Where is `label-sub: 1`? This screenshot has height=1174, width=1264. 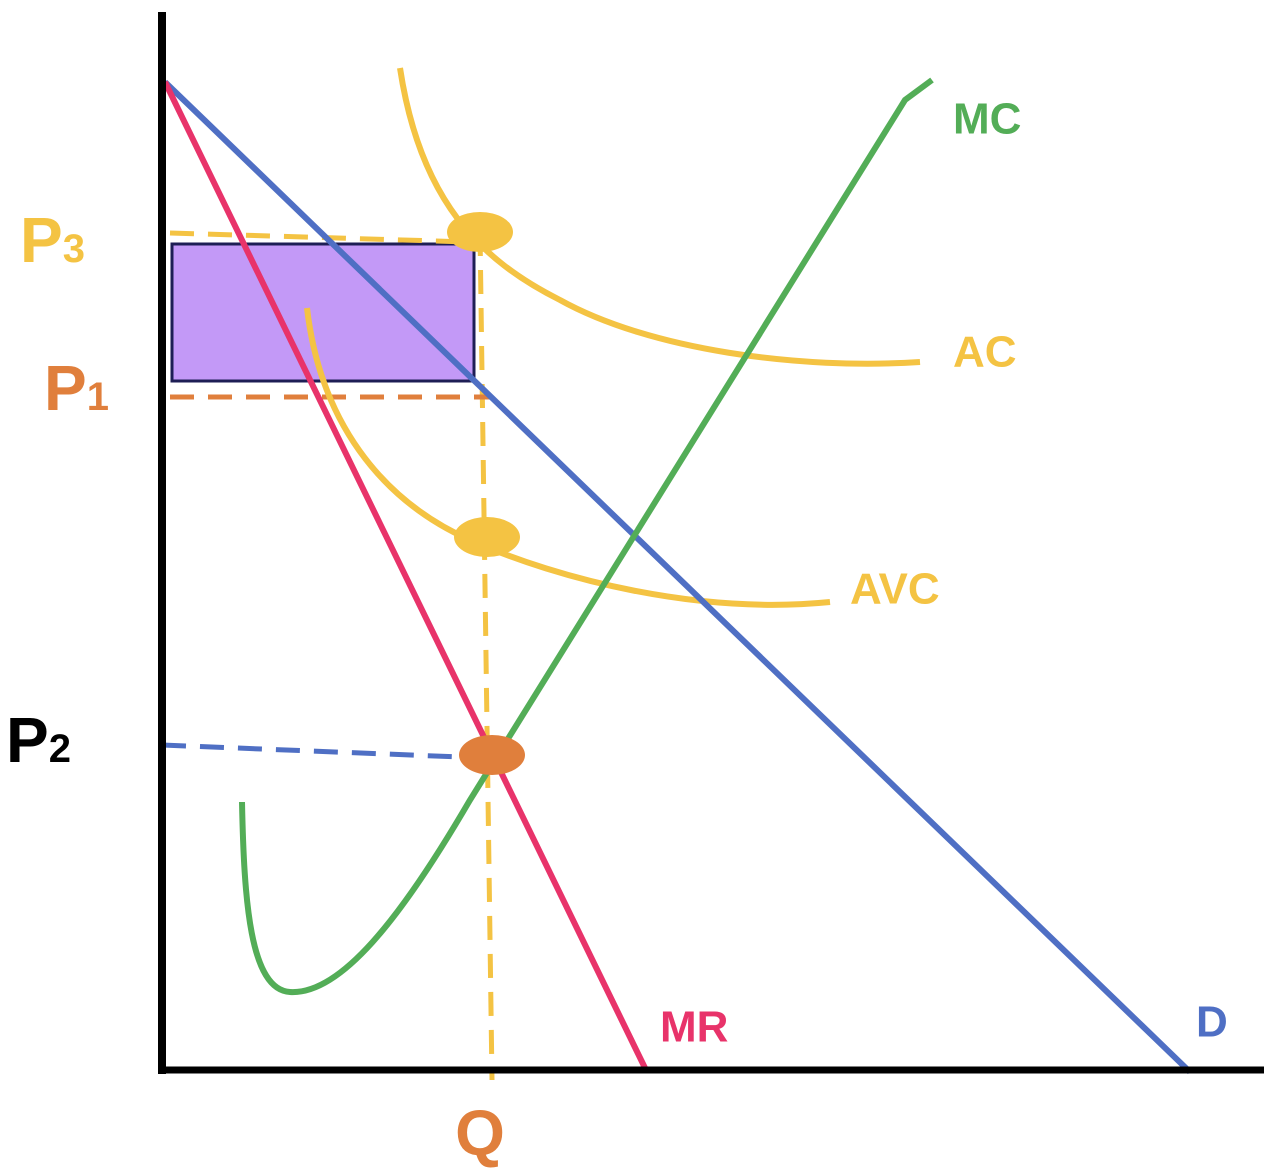 label-sub: 1 is located at coordinates (98, 397).